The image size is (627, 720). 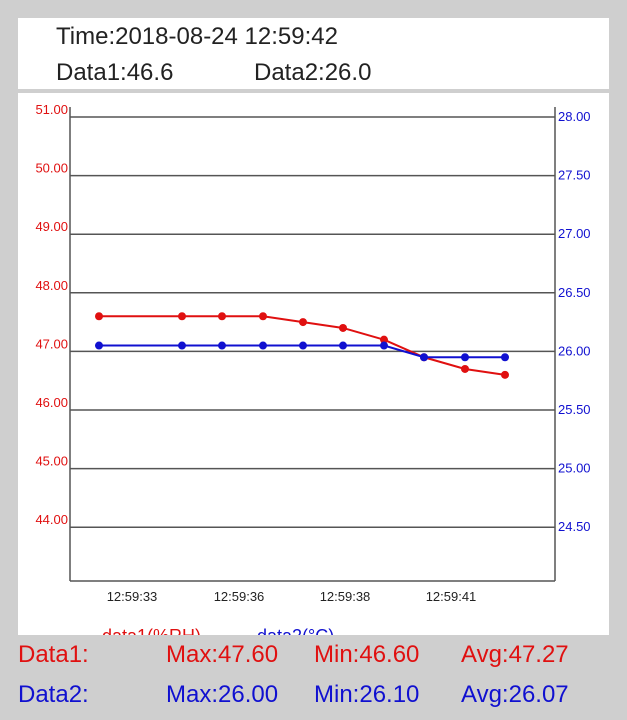 I want to click on left-tick-label: 46.00, so click(x=51, y=402).